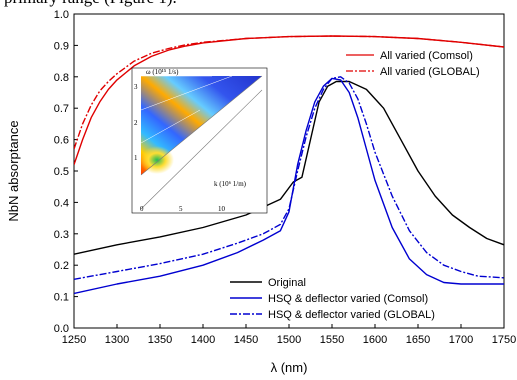 The width and height of the screenshot is (517, 380). What do you see at coordinates (61, 172) in the screenshot?
I see `y-tick-label: 0.5` at bounding box center [61, 172].